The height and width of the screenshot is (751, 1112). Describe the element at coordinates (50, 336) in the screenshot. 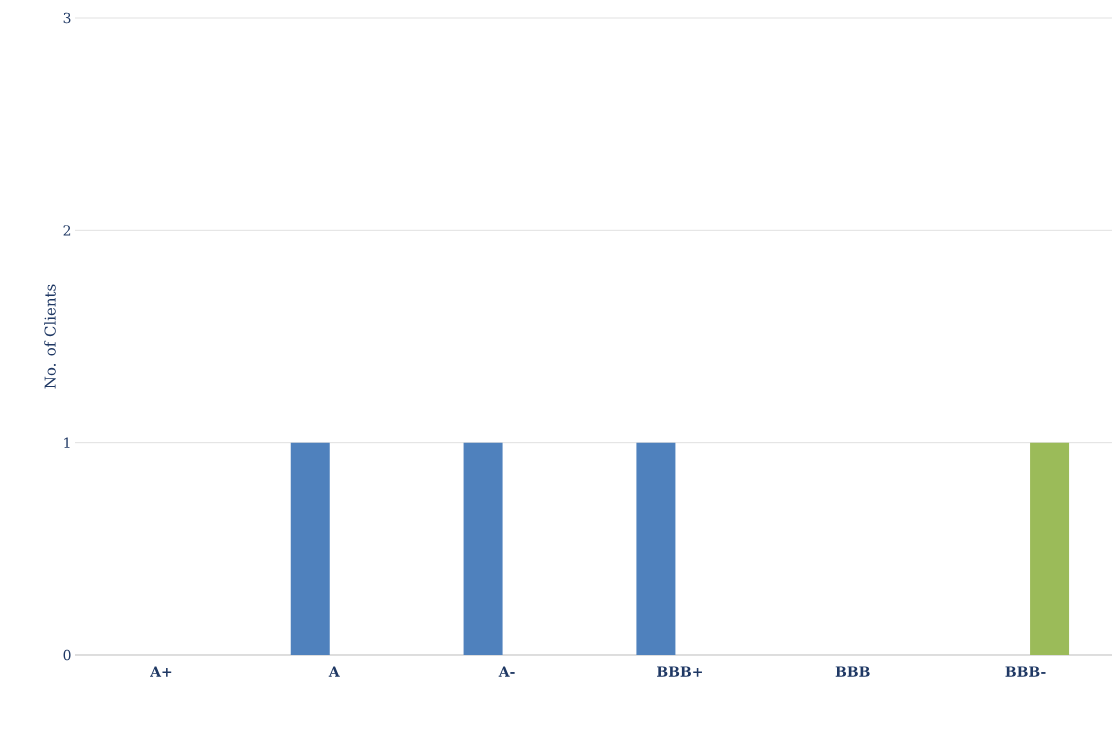

I see `y-axis-title: No. of Clients` at that location.